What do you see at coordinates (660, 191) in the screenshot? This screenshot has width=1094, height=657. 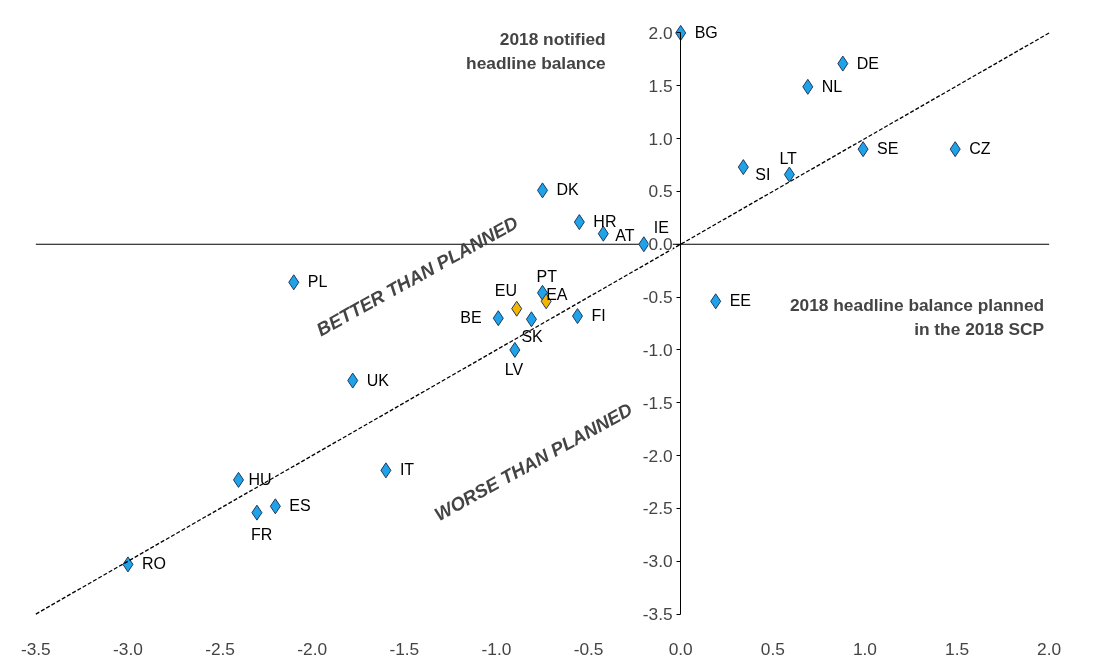 I see `y-tick-label: 0.5` at bounding box center [660, 191].